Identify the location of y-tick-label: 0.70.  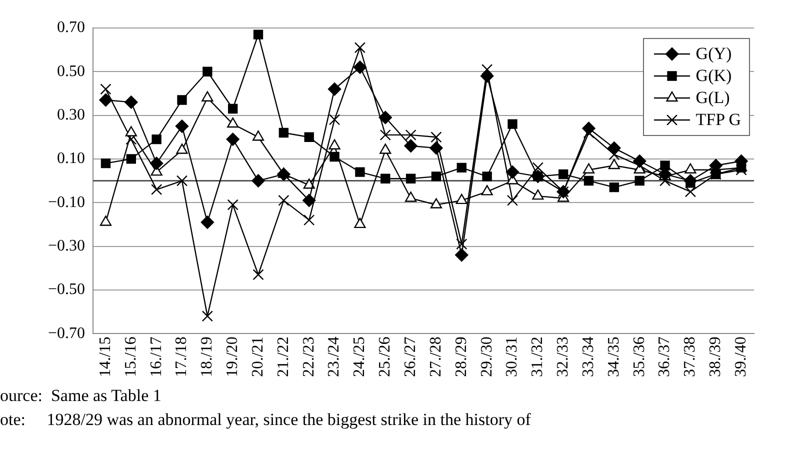
(71, 27).